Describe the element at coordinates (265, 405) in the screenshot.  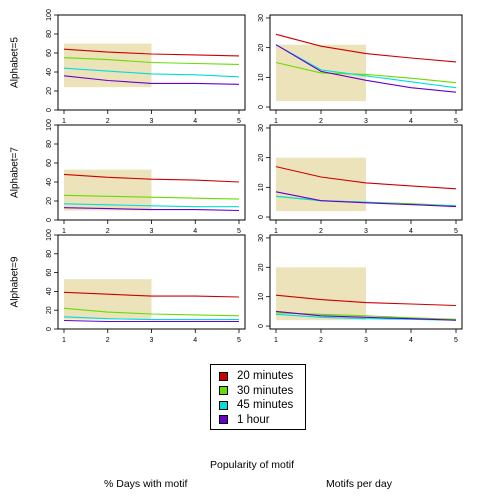
I see `legend-label-45-minutes: 45 minutes` at that location.